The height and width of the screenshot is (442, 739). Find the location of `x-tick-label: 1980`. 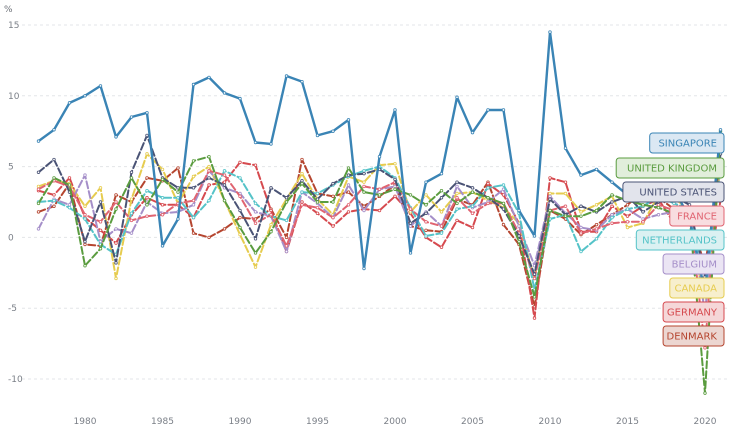

x-tick-label: 1980 is located at coordinates (85, 422).